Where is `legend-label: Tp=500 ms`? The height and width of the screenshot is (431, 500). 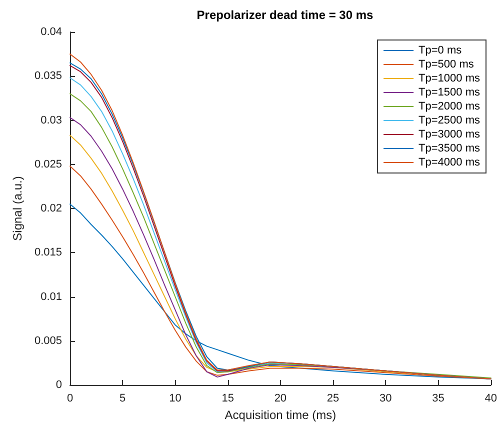 legend-label: Tp=500 ms is located at coordinates (446, 64).